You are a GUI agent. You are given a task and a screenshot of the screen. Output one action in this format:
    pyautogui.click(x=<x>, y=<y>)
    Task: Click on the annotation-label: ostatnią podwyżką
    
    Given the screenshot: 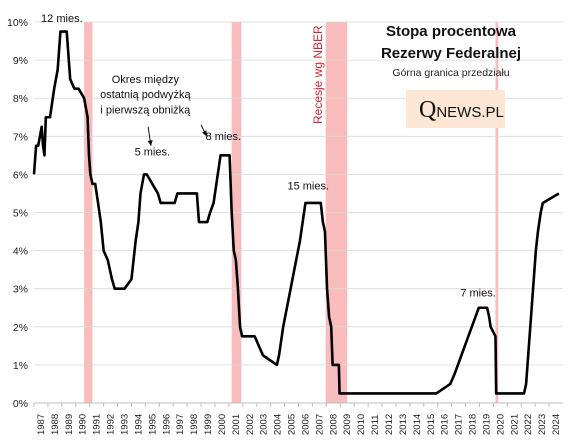 What is the action you would take?
    pyautogui.click(x=145, y=95)
    